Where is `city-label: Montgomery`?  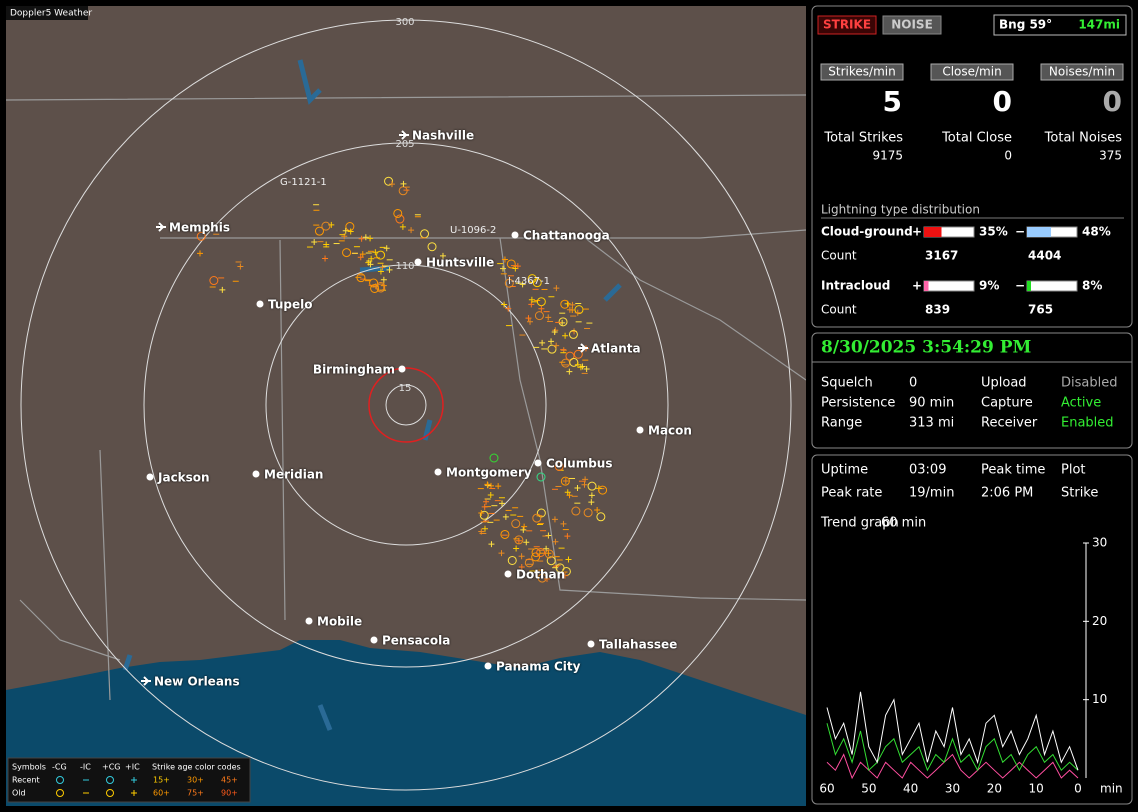 city-label: Montgomery is located at coordinates (489, 473).